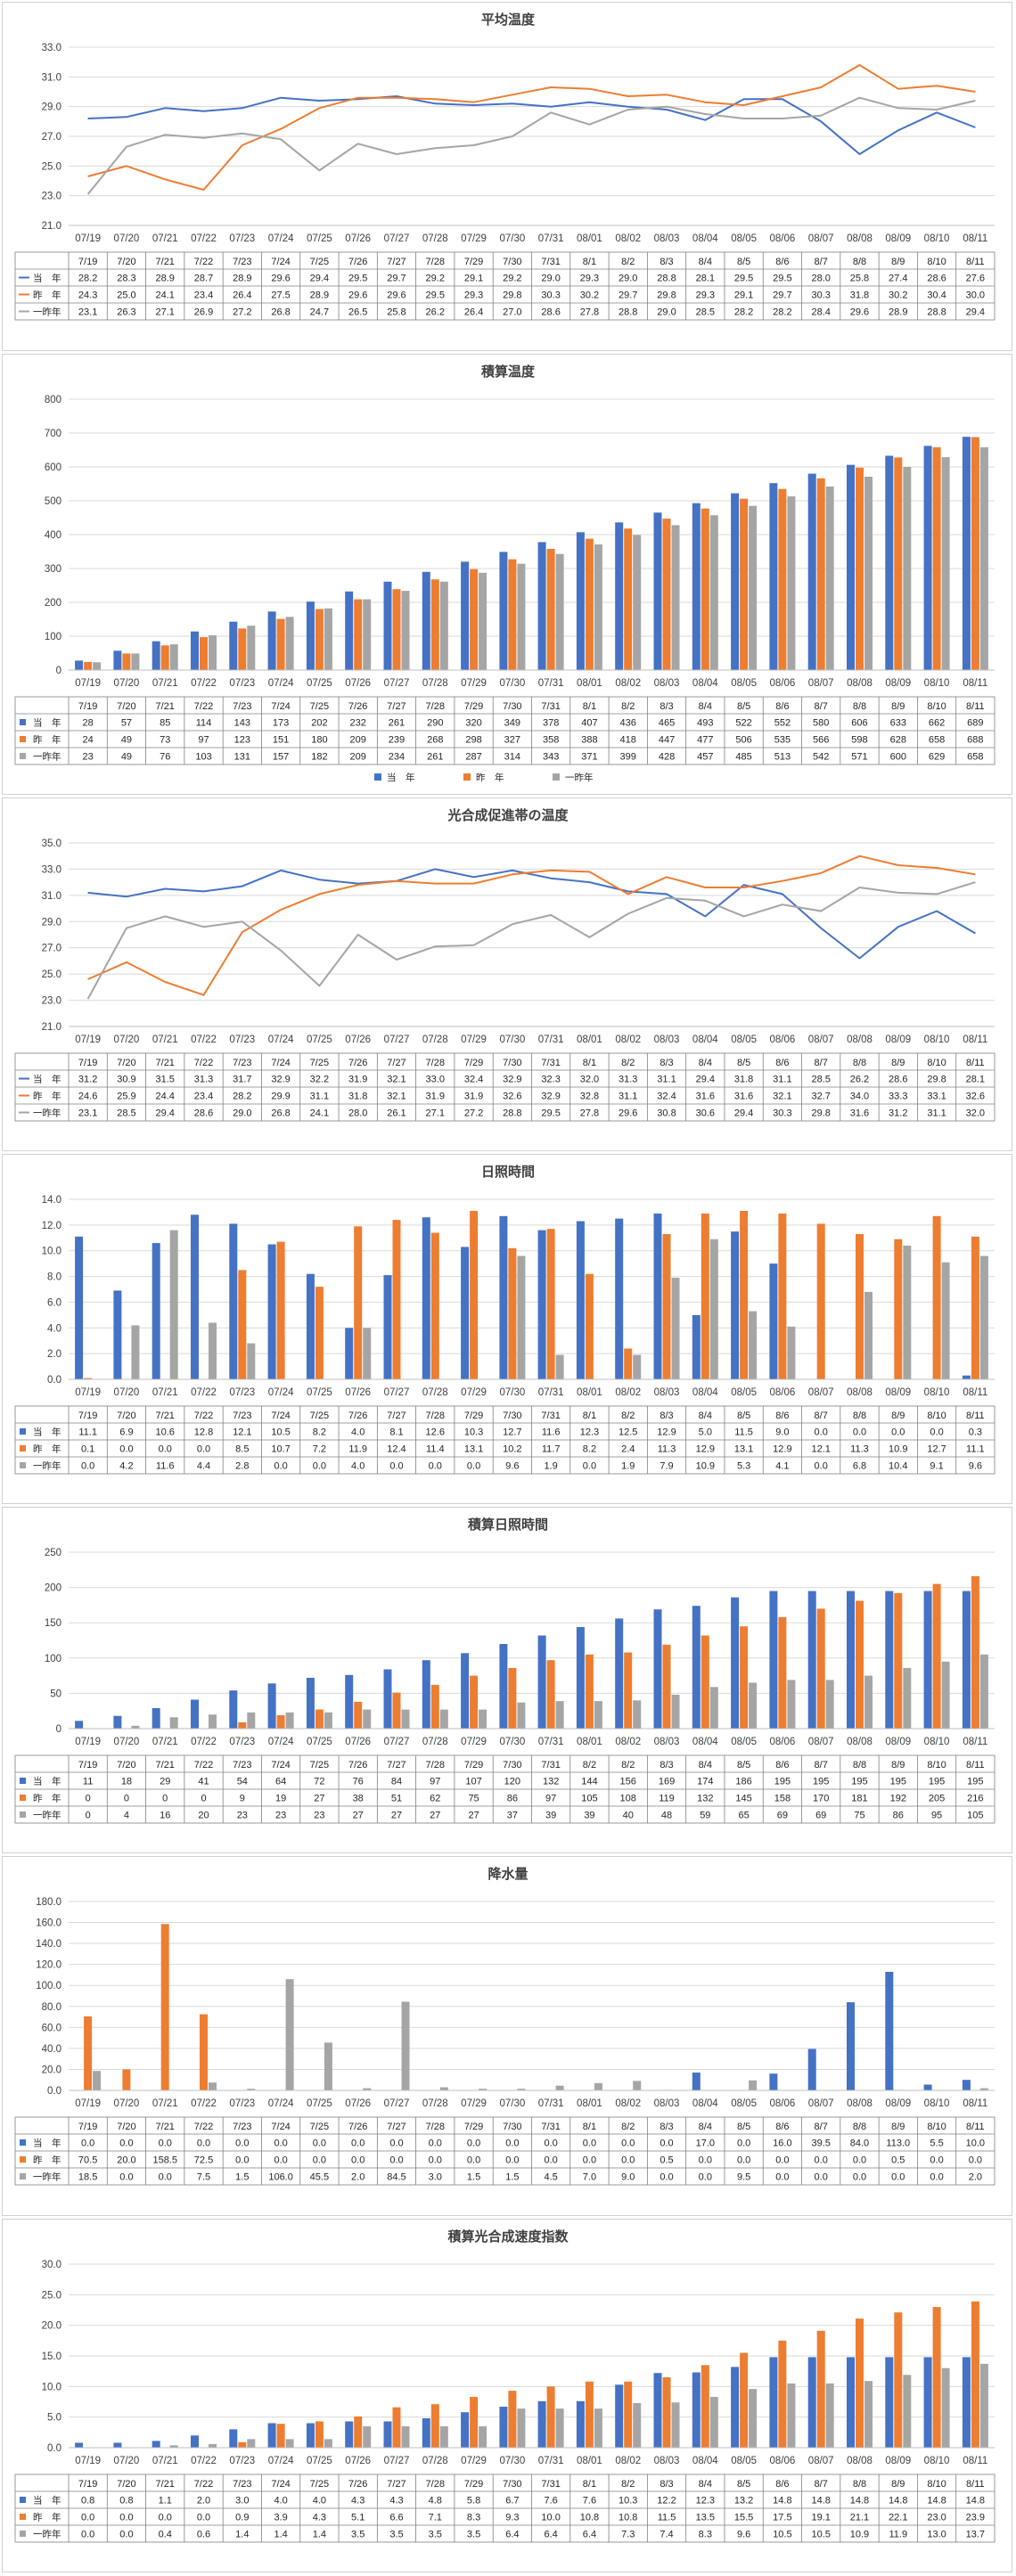 The image size is (1016, 2576). Describe the element at coordinates (87, 295) in the screenshot. I see `table-cell: 24.3` at that location.